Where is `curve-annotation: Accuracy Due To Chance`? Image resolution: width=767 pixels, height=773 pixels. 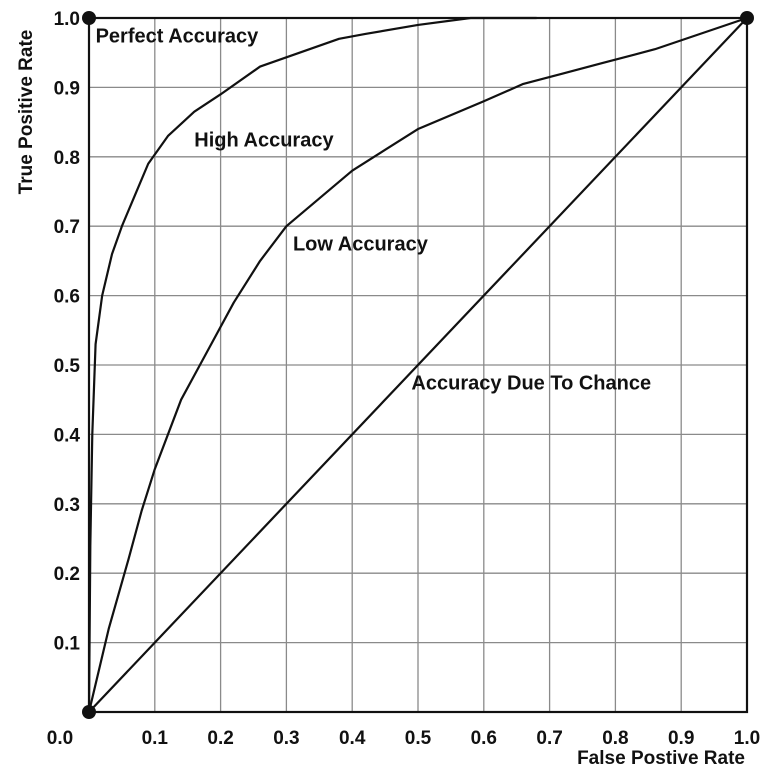
curve-annotation: Accuracy Due To Chance is located at coordinates (531, 383).